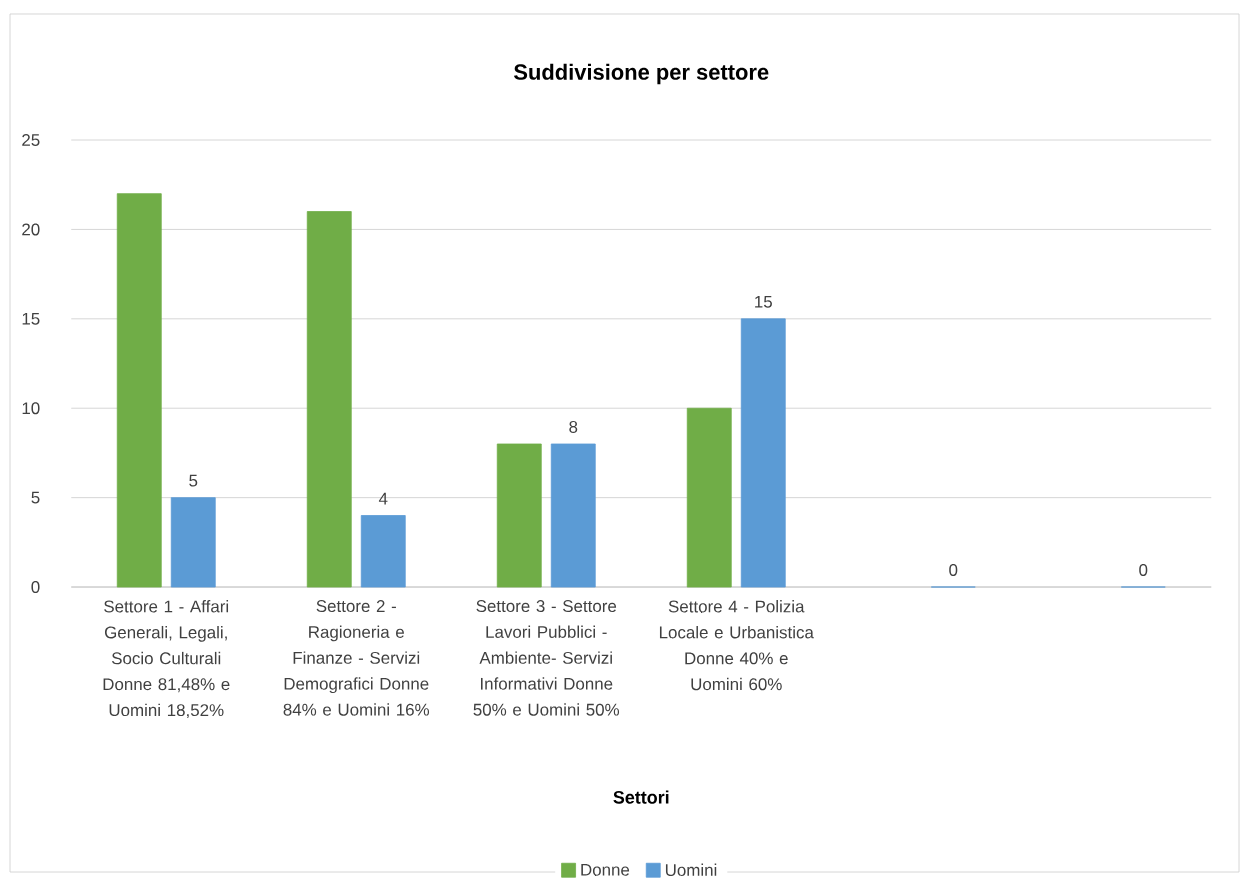  What do you see at coordinates (356, 658) in the screenshot?
I see `x-tick-label: Settore 2 - Ragioneria e Finanze - Servizi Demografici Donne 84% e Uomini 16%` at bounding box center [356, 658].